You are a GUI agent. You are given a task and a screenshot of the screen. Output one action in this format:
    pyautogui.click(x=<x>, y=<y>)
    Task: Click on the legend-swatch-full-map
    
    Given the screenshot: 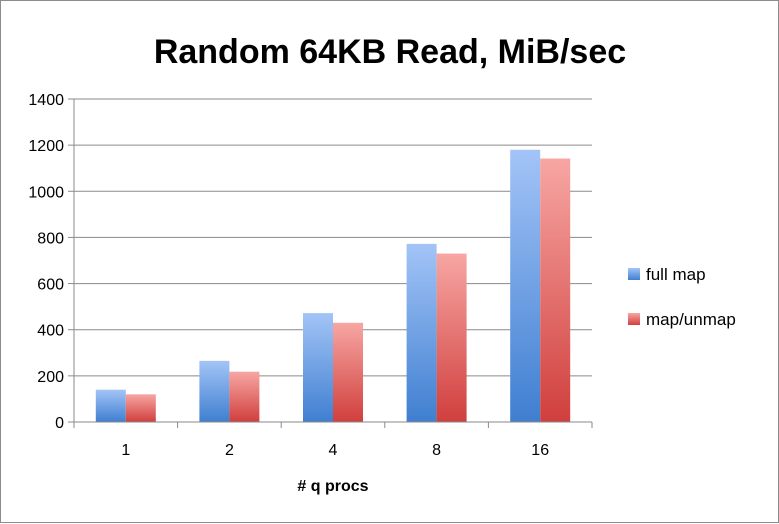 What is the action you would take?
    pyautogui.click(x=634, y=274)
    